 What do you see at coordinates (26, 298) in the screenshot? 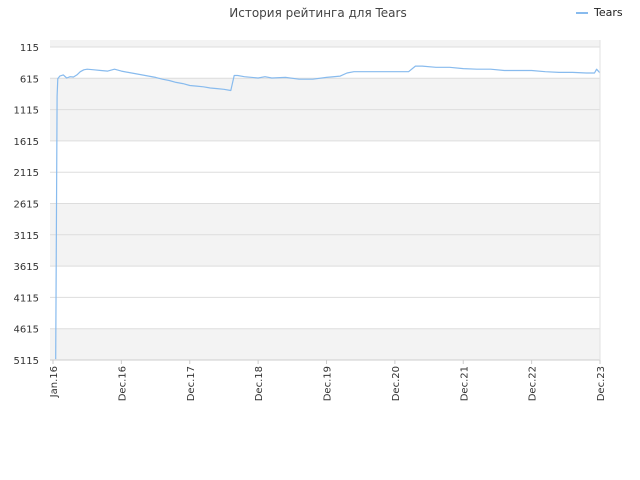
I see `y-tick-label: 4115` at bounding box center [26, 298].